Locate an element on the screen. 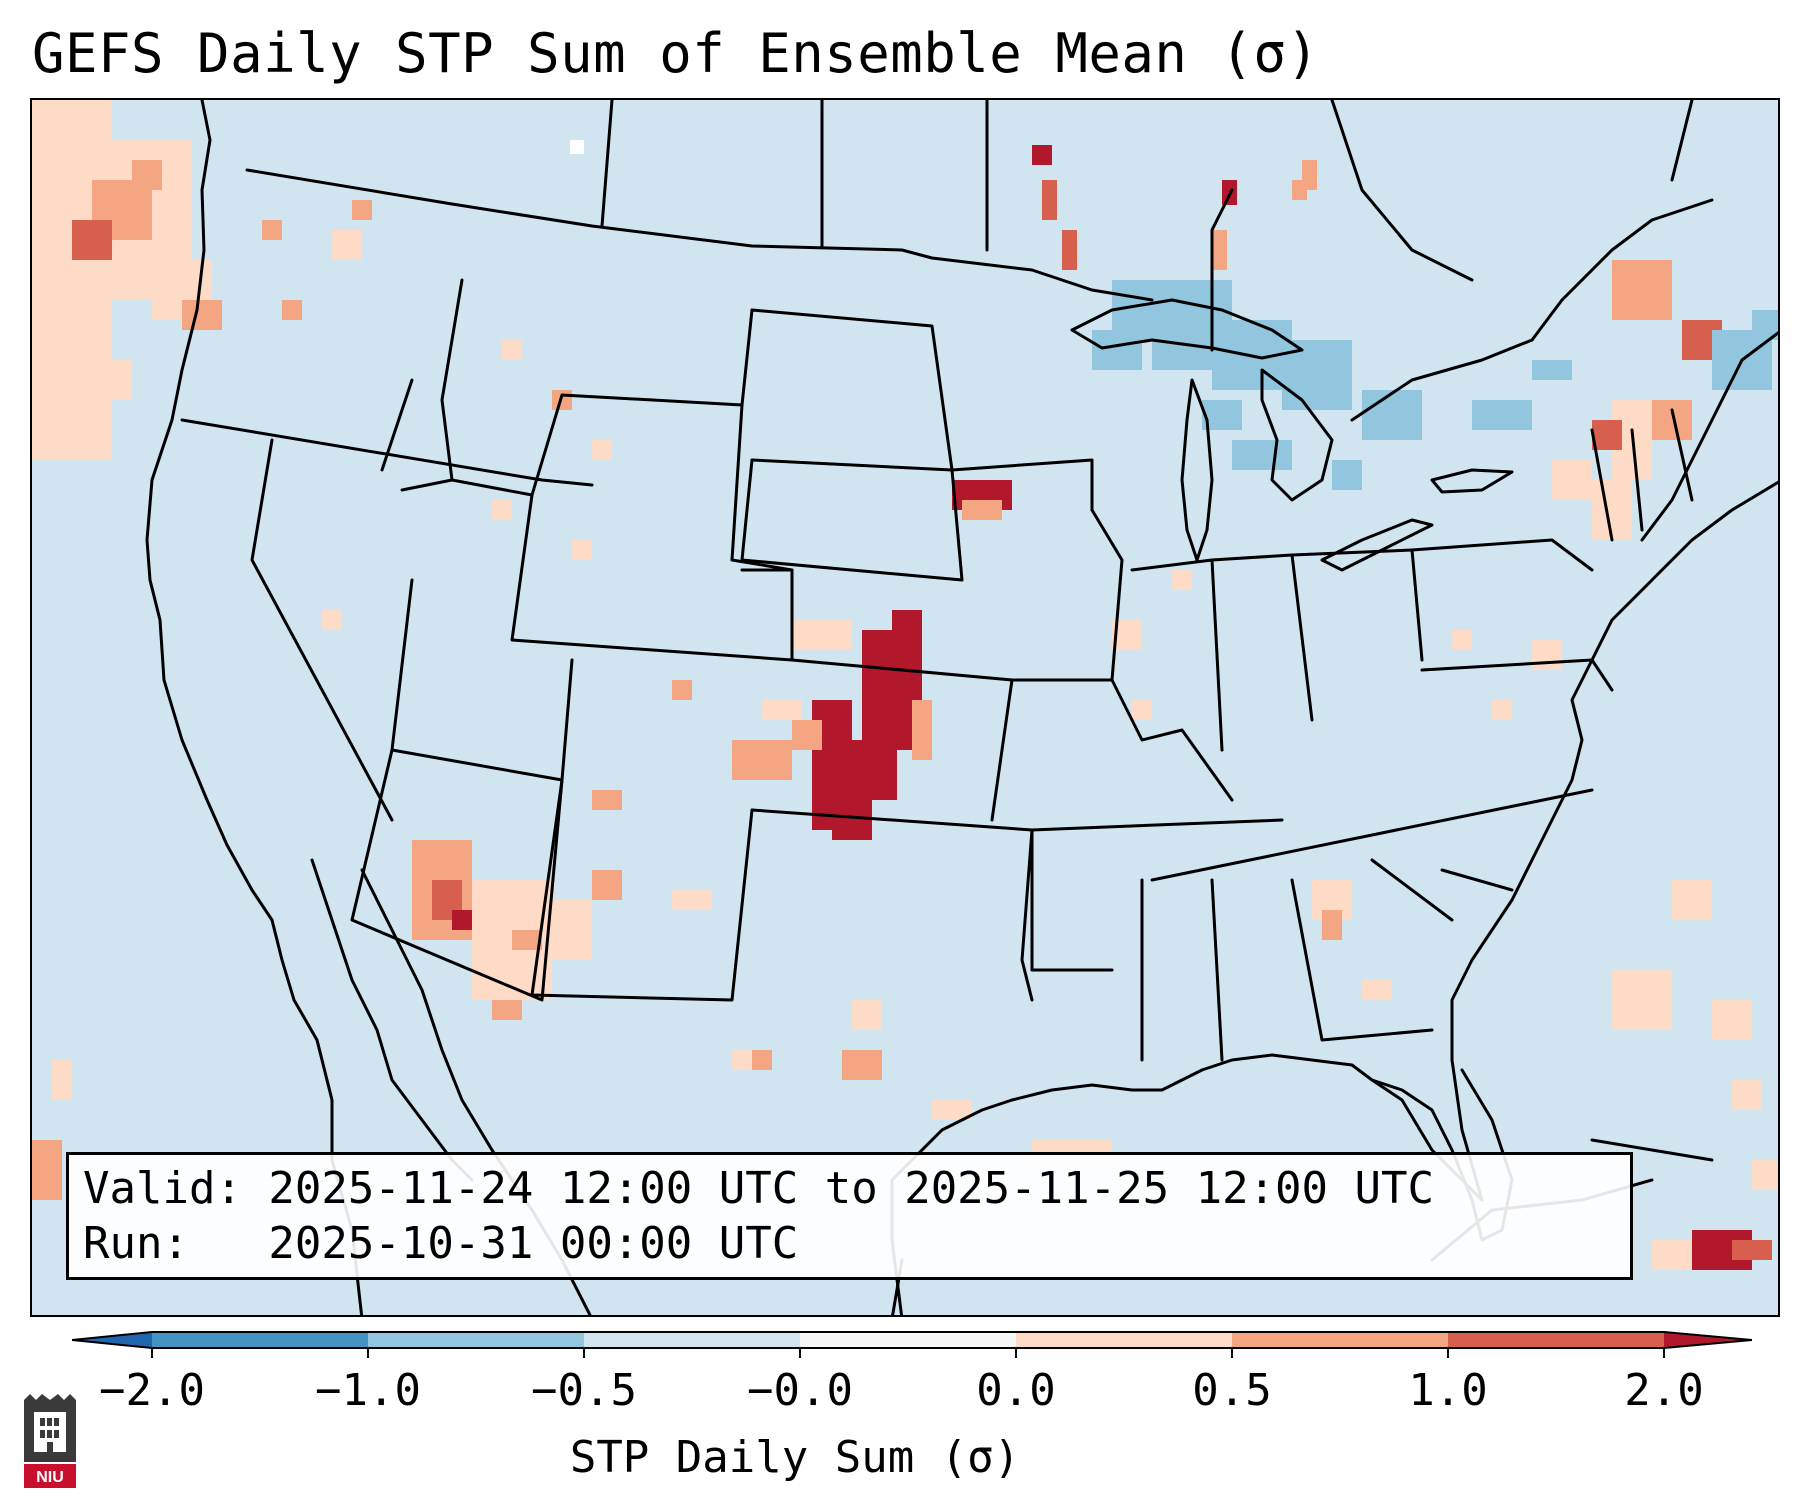  svg-text: NIU is located at coordinates (50, 1477).